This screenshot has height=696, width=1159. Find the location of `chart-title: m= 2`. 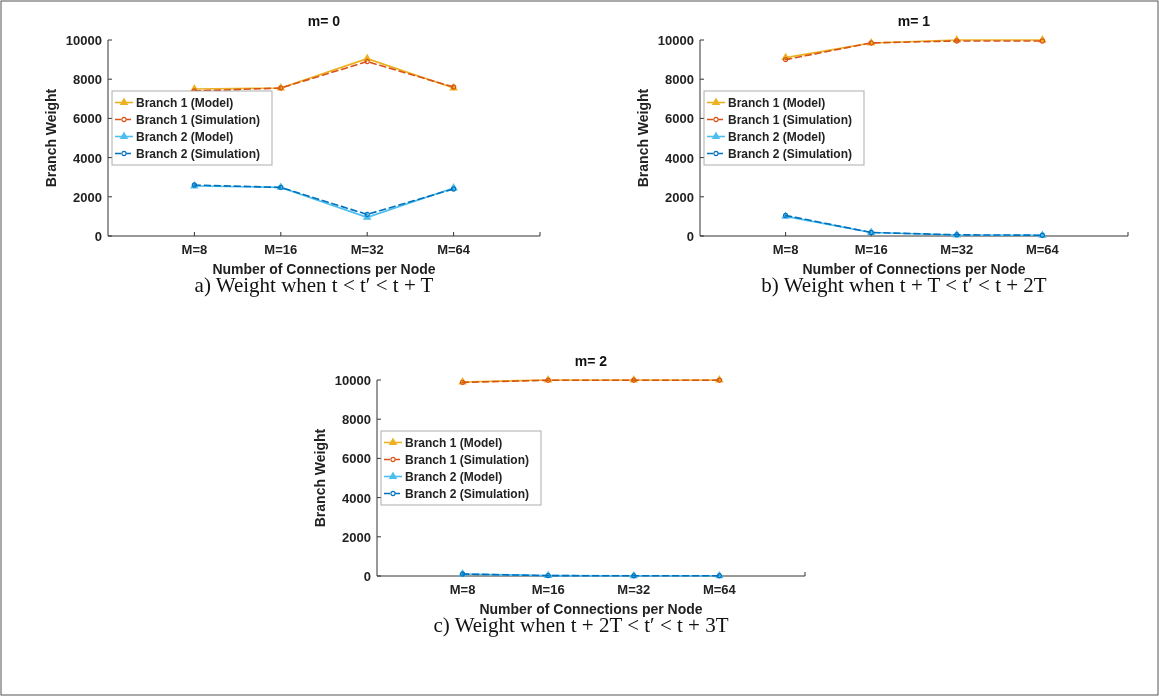

chart-title: m= 2 is located at coordinates (591, 361).